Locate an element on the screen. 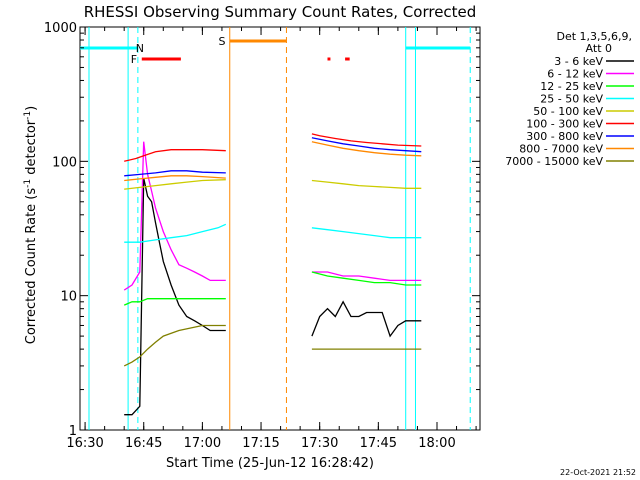 The image size is (640, 480). y-tick-label: 1000 is located at coordinates (60, 28).